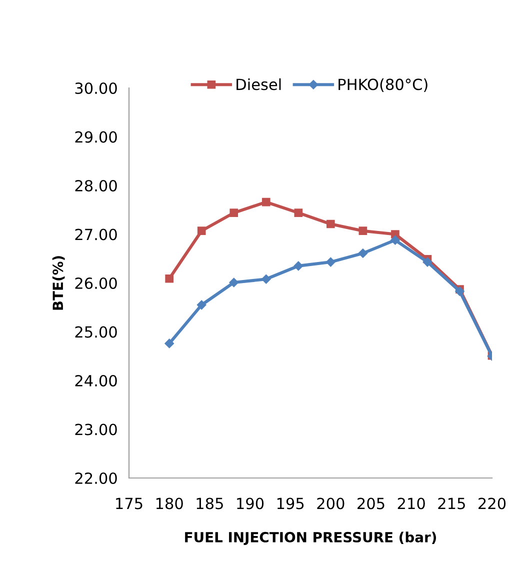 This screenshot has width=516, height=583. What do you see at coordinates (451, 504) in the screenshot?
I see `x-tick-label: 215` at bounding box center [451, 504].